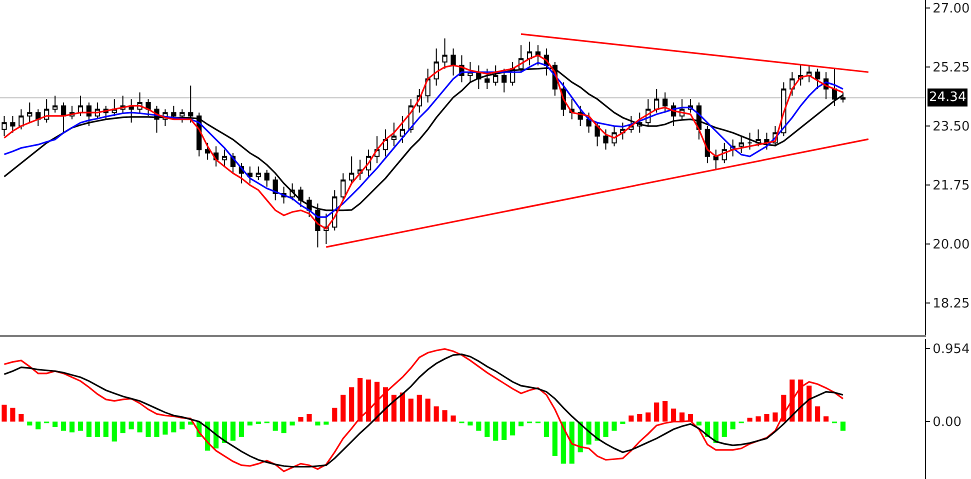 This screenshot has width=971, height=479. What do you see at coordinates (951, 68) in the screenshot?
I see `y-tick-label: 25.25` at bounding box center [951, 68].